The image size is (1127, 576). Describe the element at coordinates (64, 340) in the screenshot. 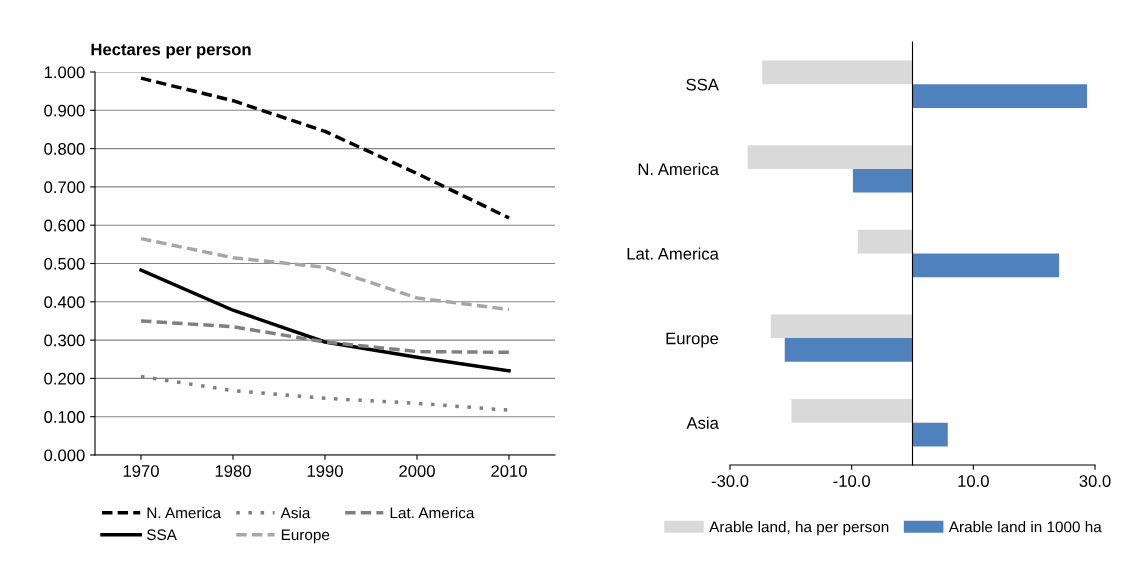

I see `y-tick-label: 0.300` at that location.